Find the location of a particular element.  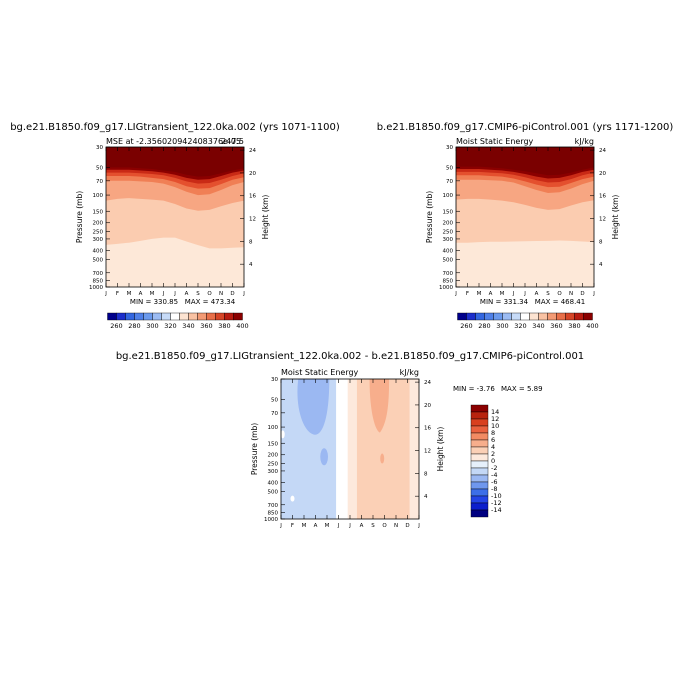

labelbar-label: 4 is located at coordinates (493, 447).